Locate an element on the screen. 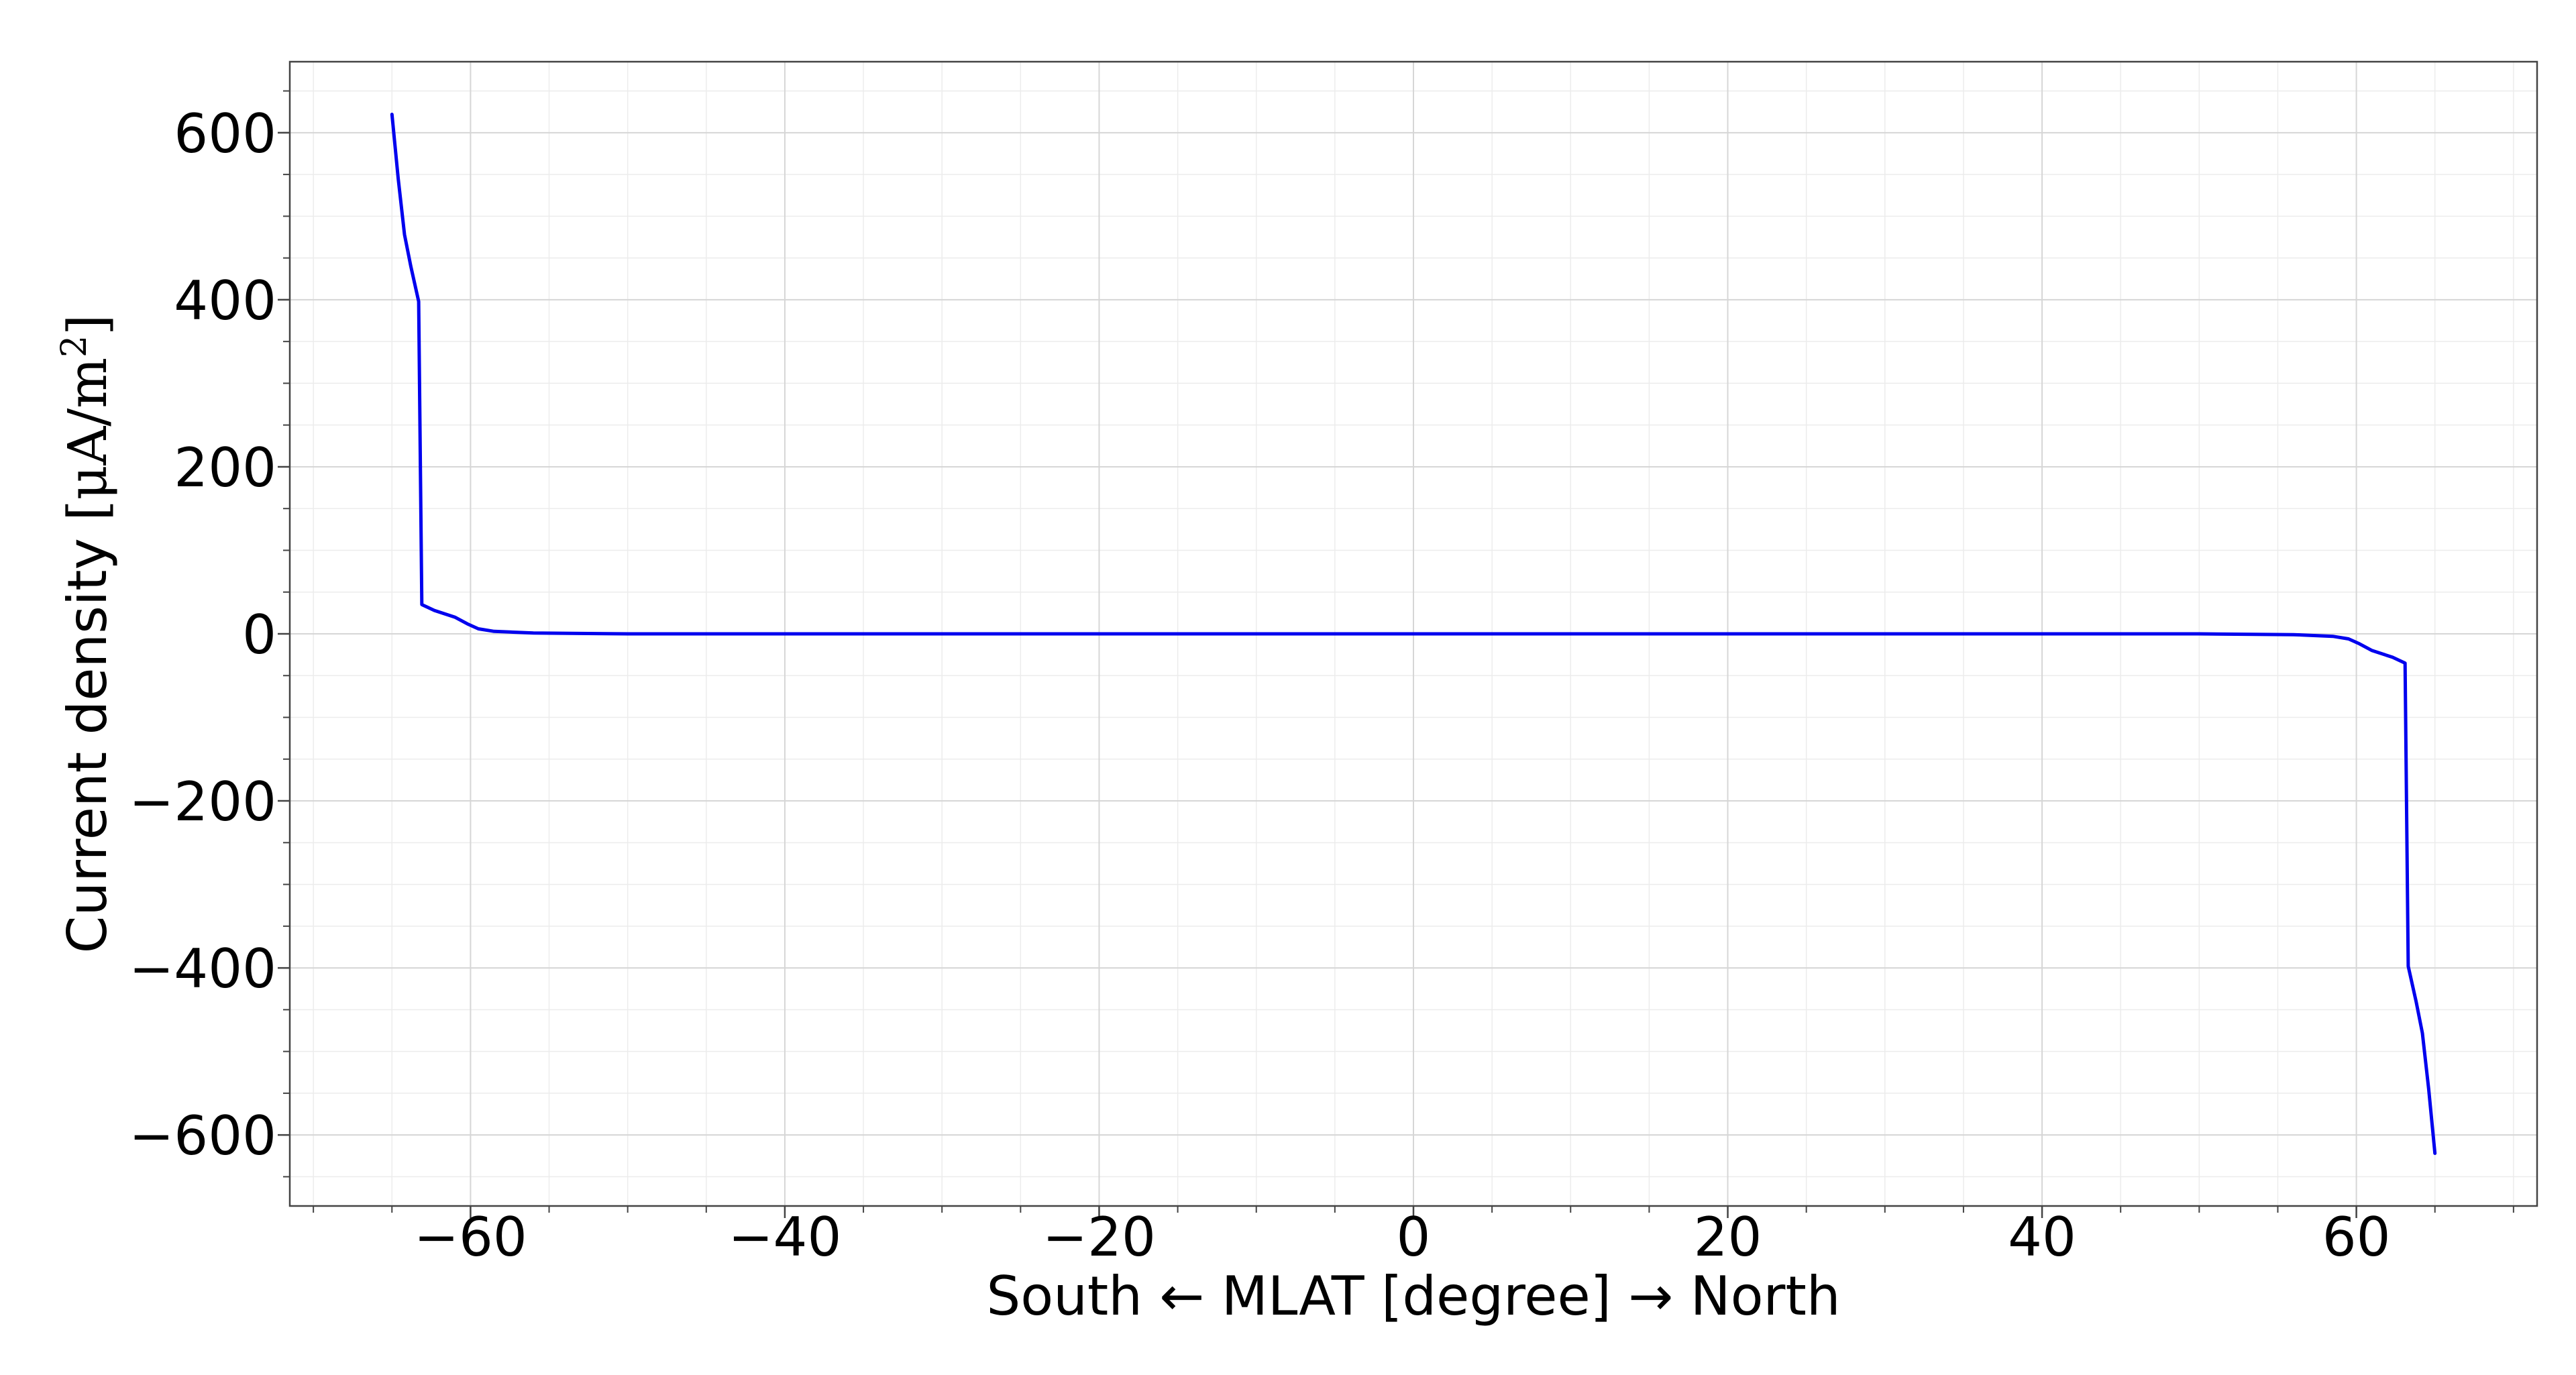  x-tick-label: 20 is located at coordinates (1728, 1237).